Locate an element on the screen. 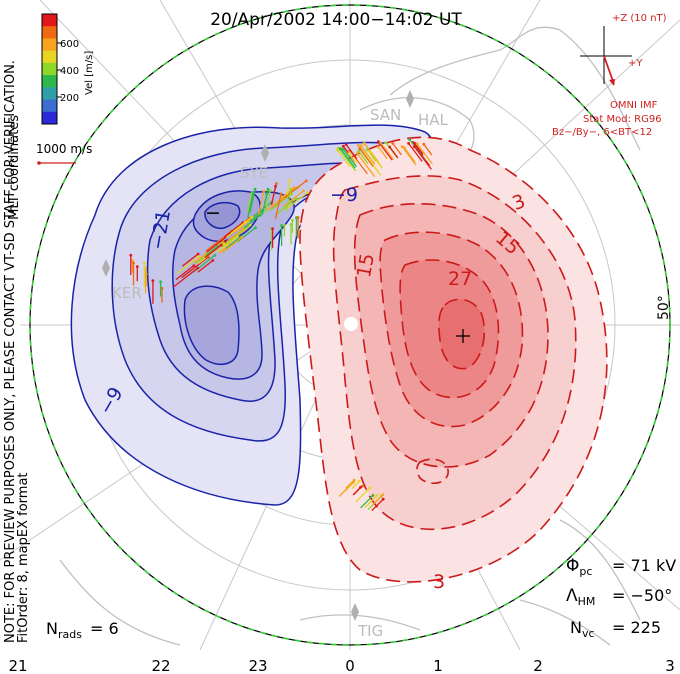  negative-fill-lower is located at coordinates (211, 325).